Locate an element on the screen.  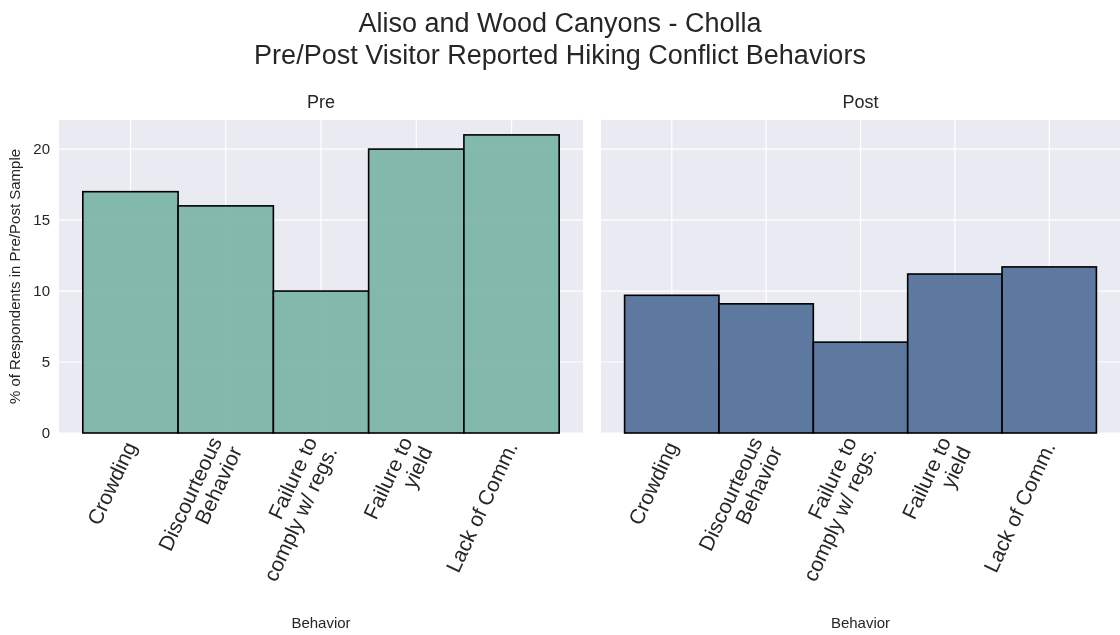
y-tick-label: 15 is located at coordinates (41, 220).